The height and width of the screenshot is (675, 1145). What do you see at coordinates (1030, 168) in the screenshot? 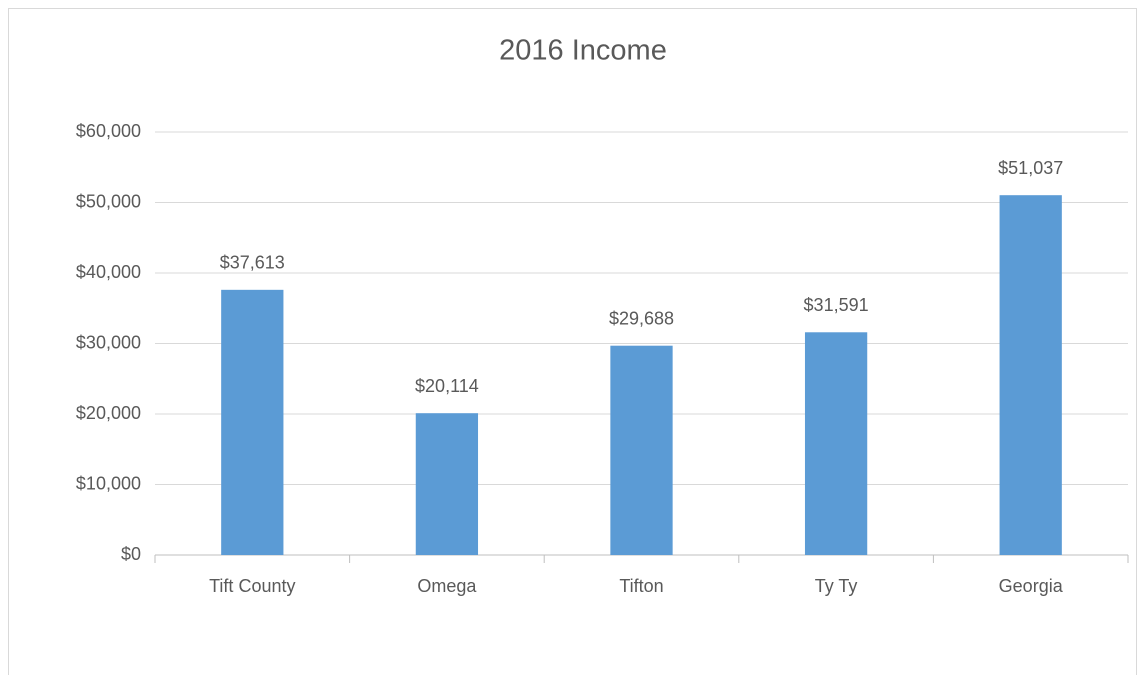
I see `data-label: $51,037` at bounding box center [1030, 168].